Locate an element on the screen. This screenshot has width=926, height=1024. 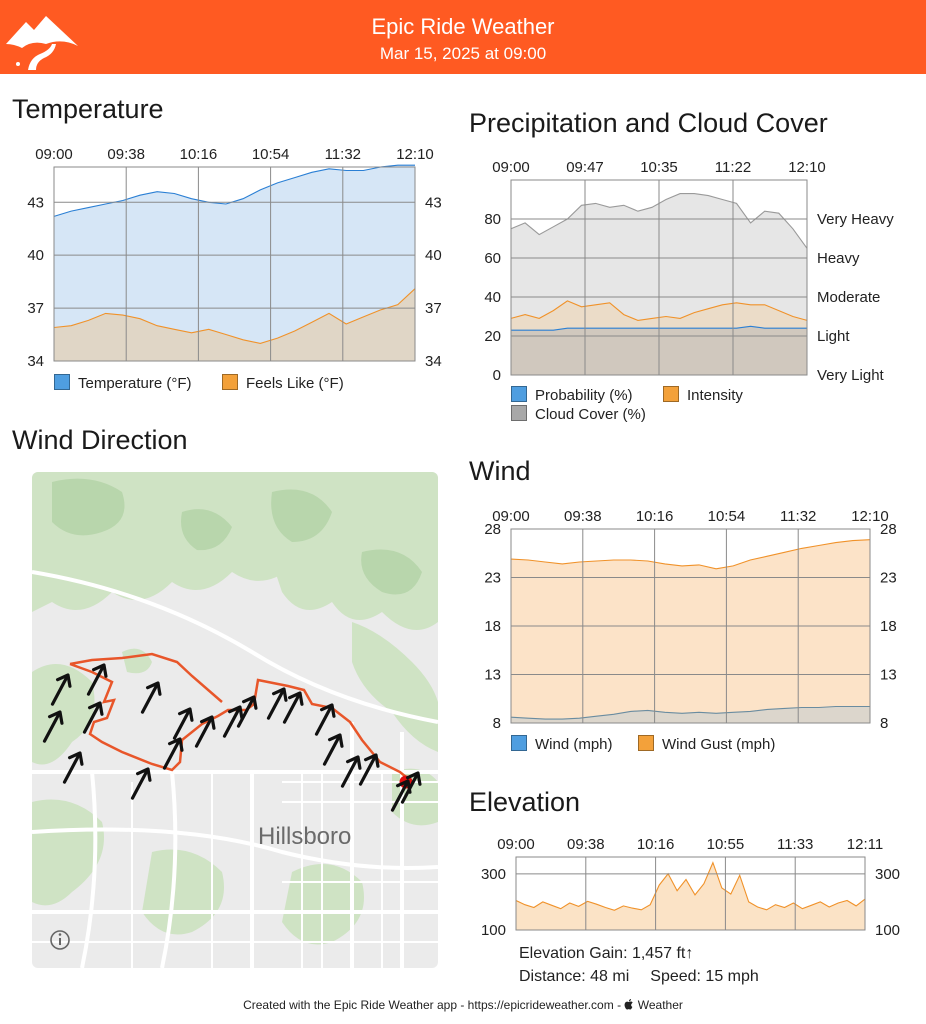
map-place-label: Hillsboro is located at coordinates (304, 836).